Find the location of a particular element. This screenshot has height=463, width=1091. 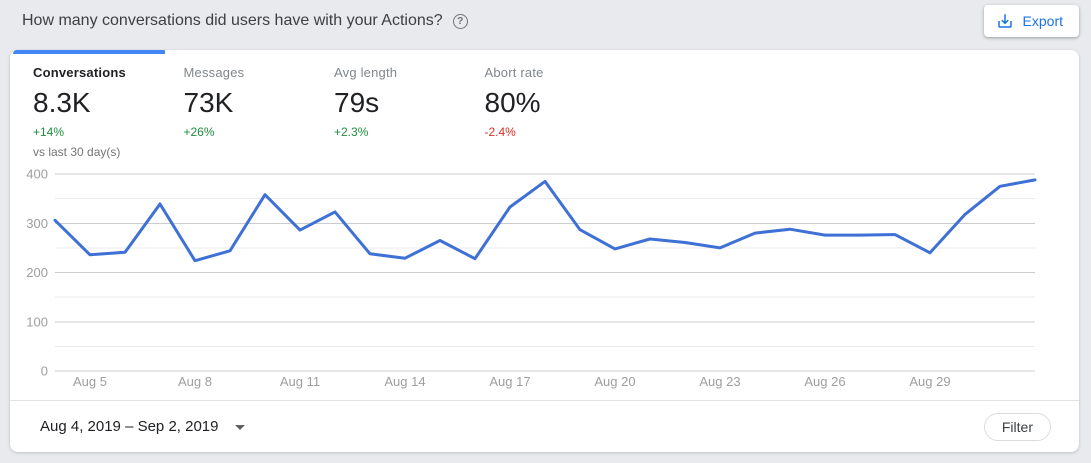

tab-value: 80% is located at coordinates (512, 102).